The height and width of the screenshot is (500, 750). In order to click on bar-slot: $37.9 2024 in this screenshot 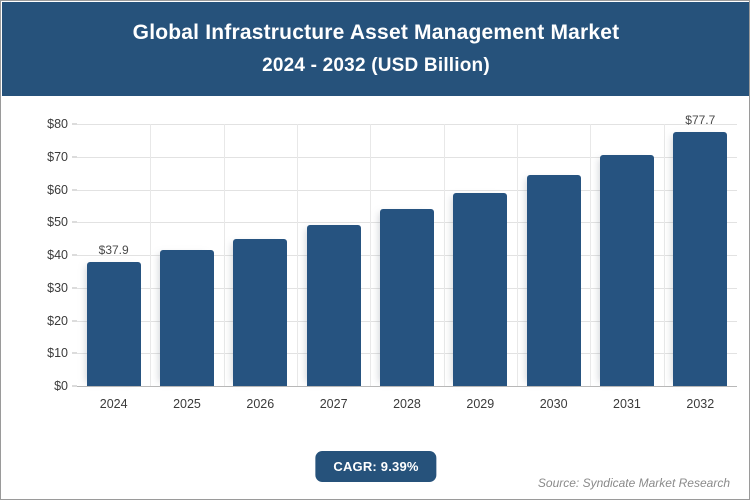, I will do `click(113, 267)`.